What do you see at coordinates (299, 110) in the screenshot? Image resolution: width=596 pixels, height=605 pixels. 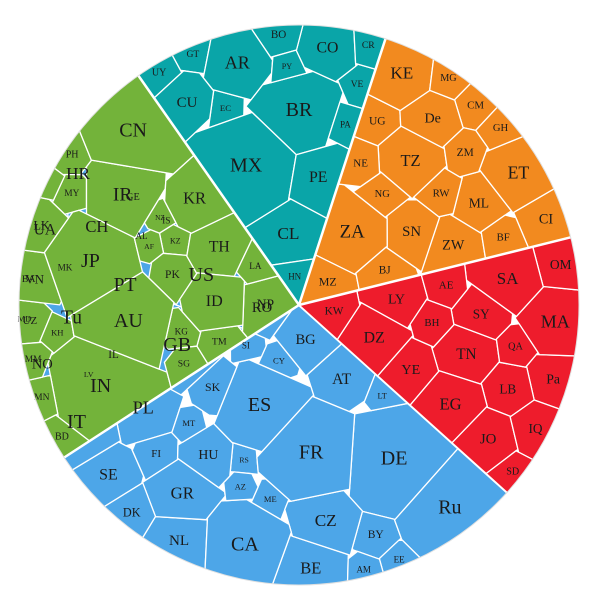 I see `cell-label-br: BR` at bounding box center [299, 110].